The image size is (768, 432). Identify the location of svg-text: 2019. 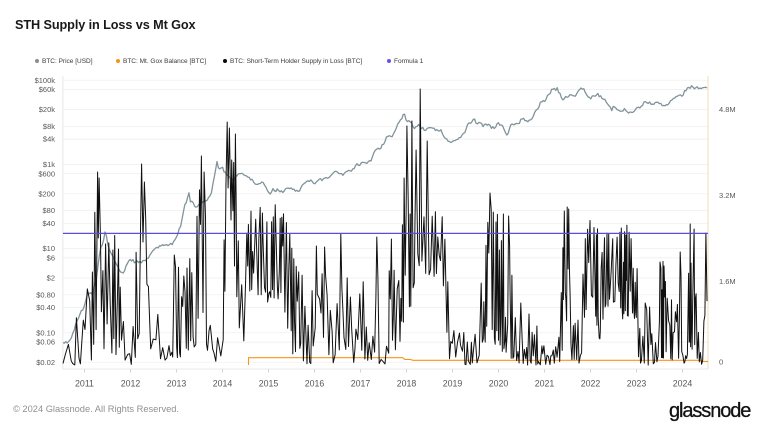
(453, 383).